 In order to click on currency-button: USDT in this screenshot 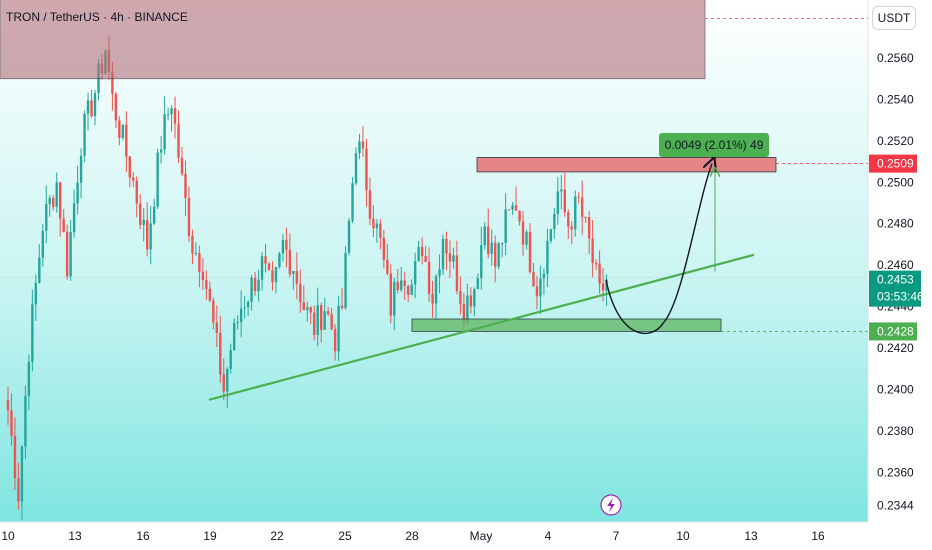, I will do `click(894, 18)`.